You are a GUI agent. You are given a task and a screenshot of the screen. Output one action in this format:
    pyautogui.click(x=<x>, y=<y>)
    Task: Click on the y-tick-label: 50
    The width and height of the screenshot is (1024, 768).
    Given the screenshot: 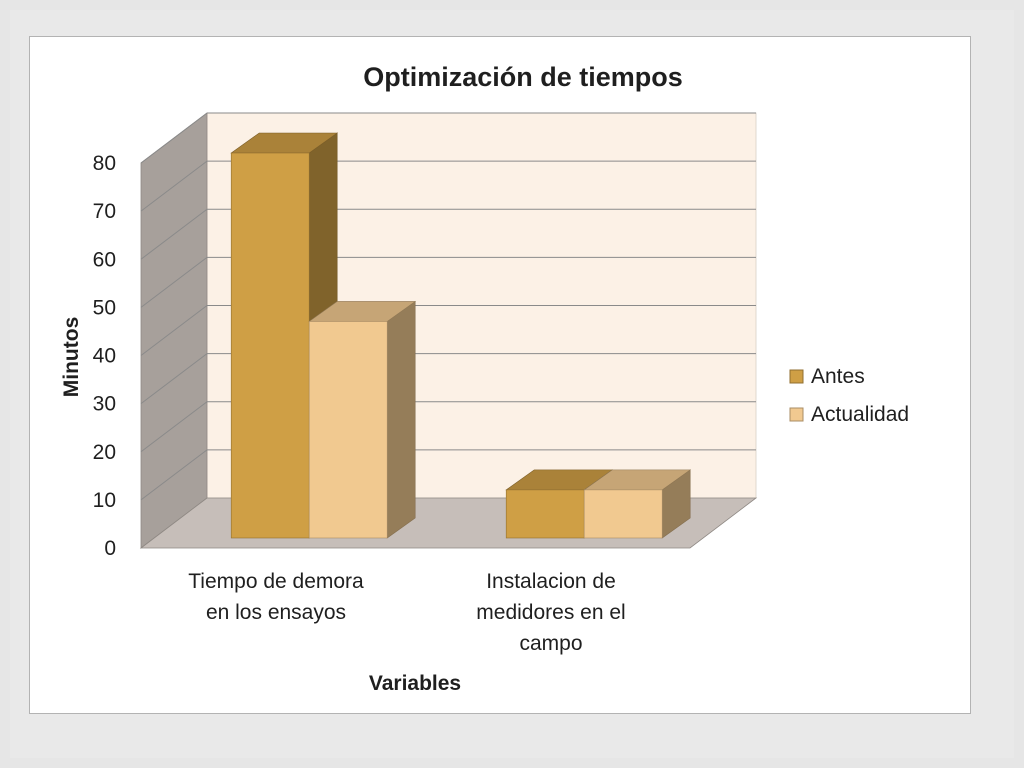 What is the action you would take?
    pyautogui.click(x=104, y=307)
    